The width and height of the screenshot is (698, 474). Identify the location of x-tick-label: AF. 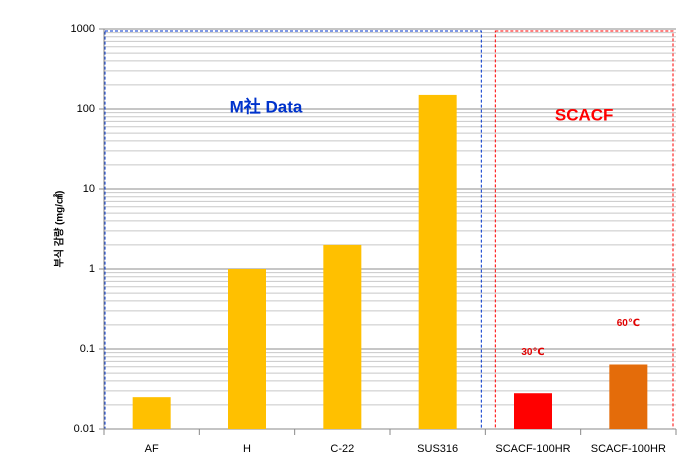
(152, 449).